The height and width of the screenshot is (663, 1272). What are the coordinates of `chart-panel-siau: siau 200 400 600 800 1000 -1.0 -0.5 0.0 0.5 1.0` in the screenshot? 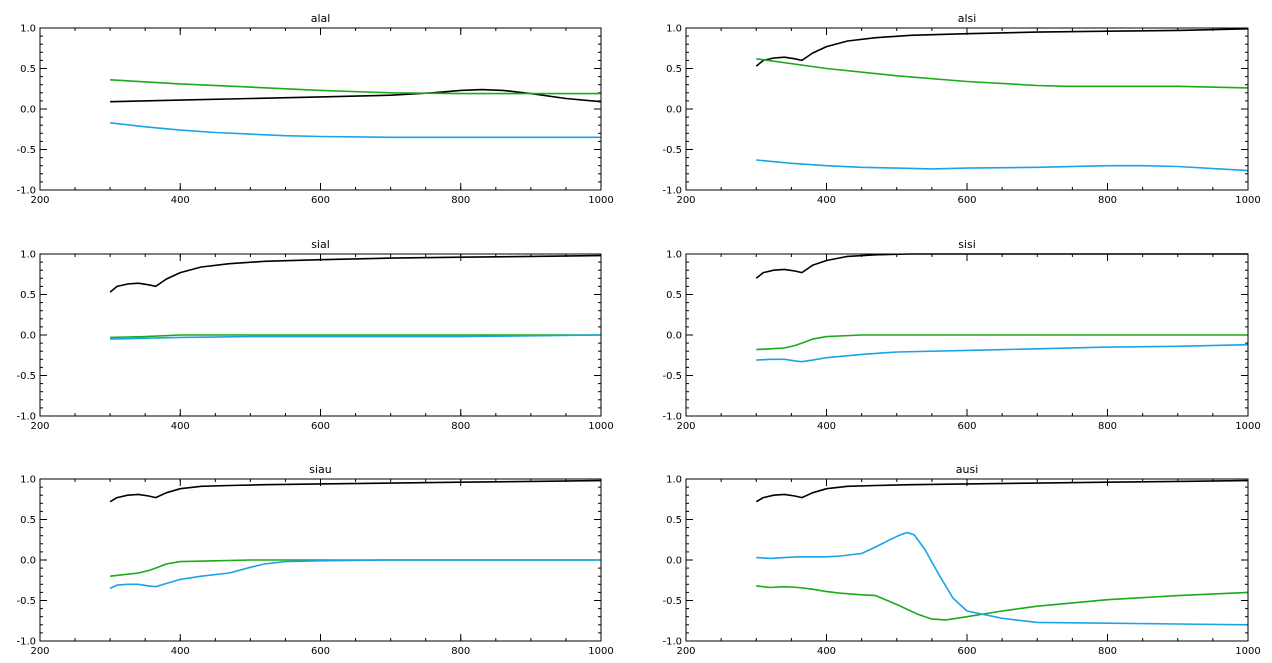 It's located at (314, 560).